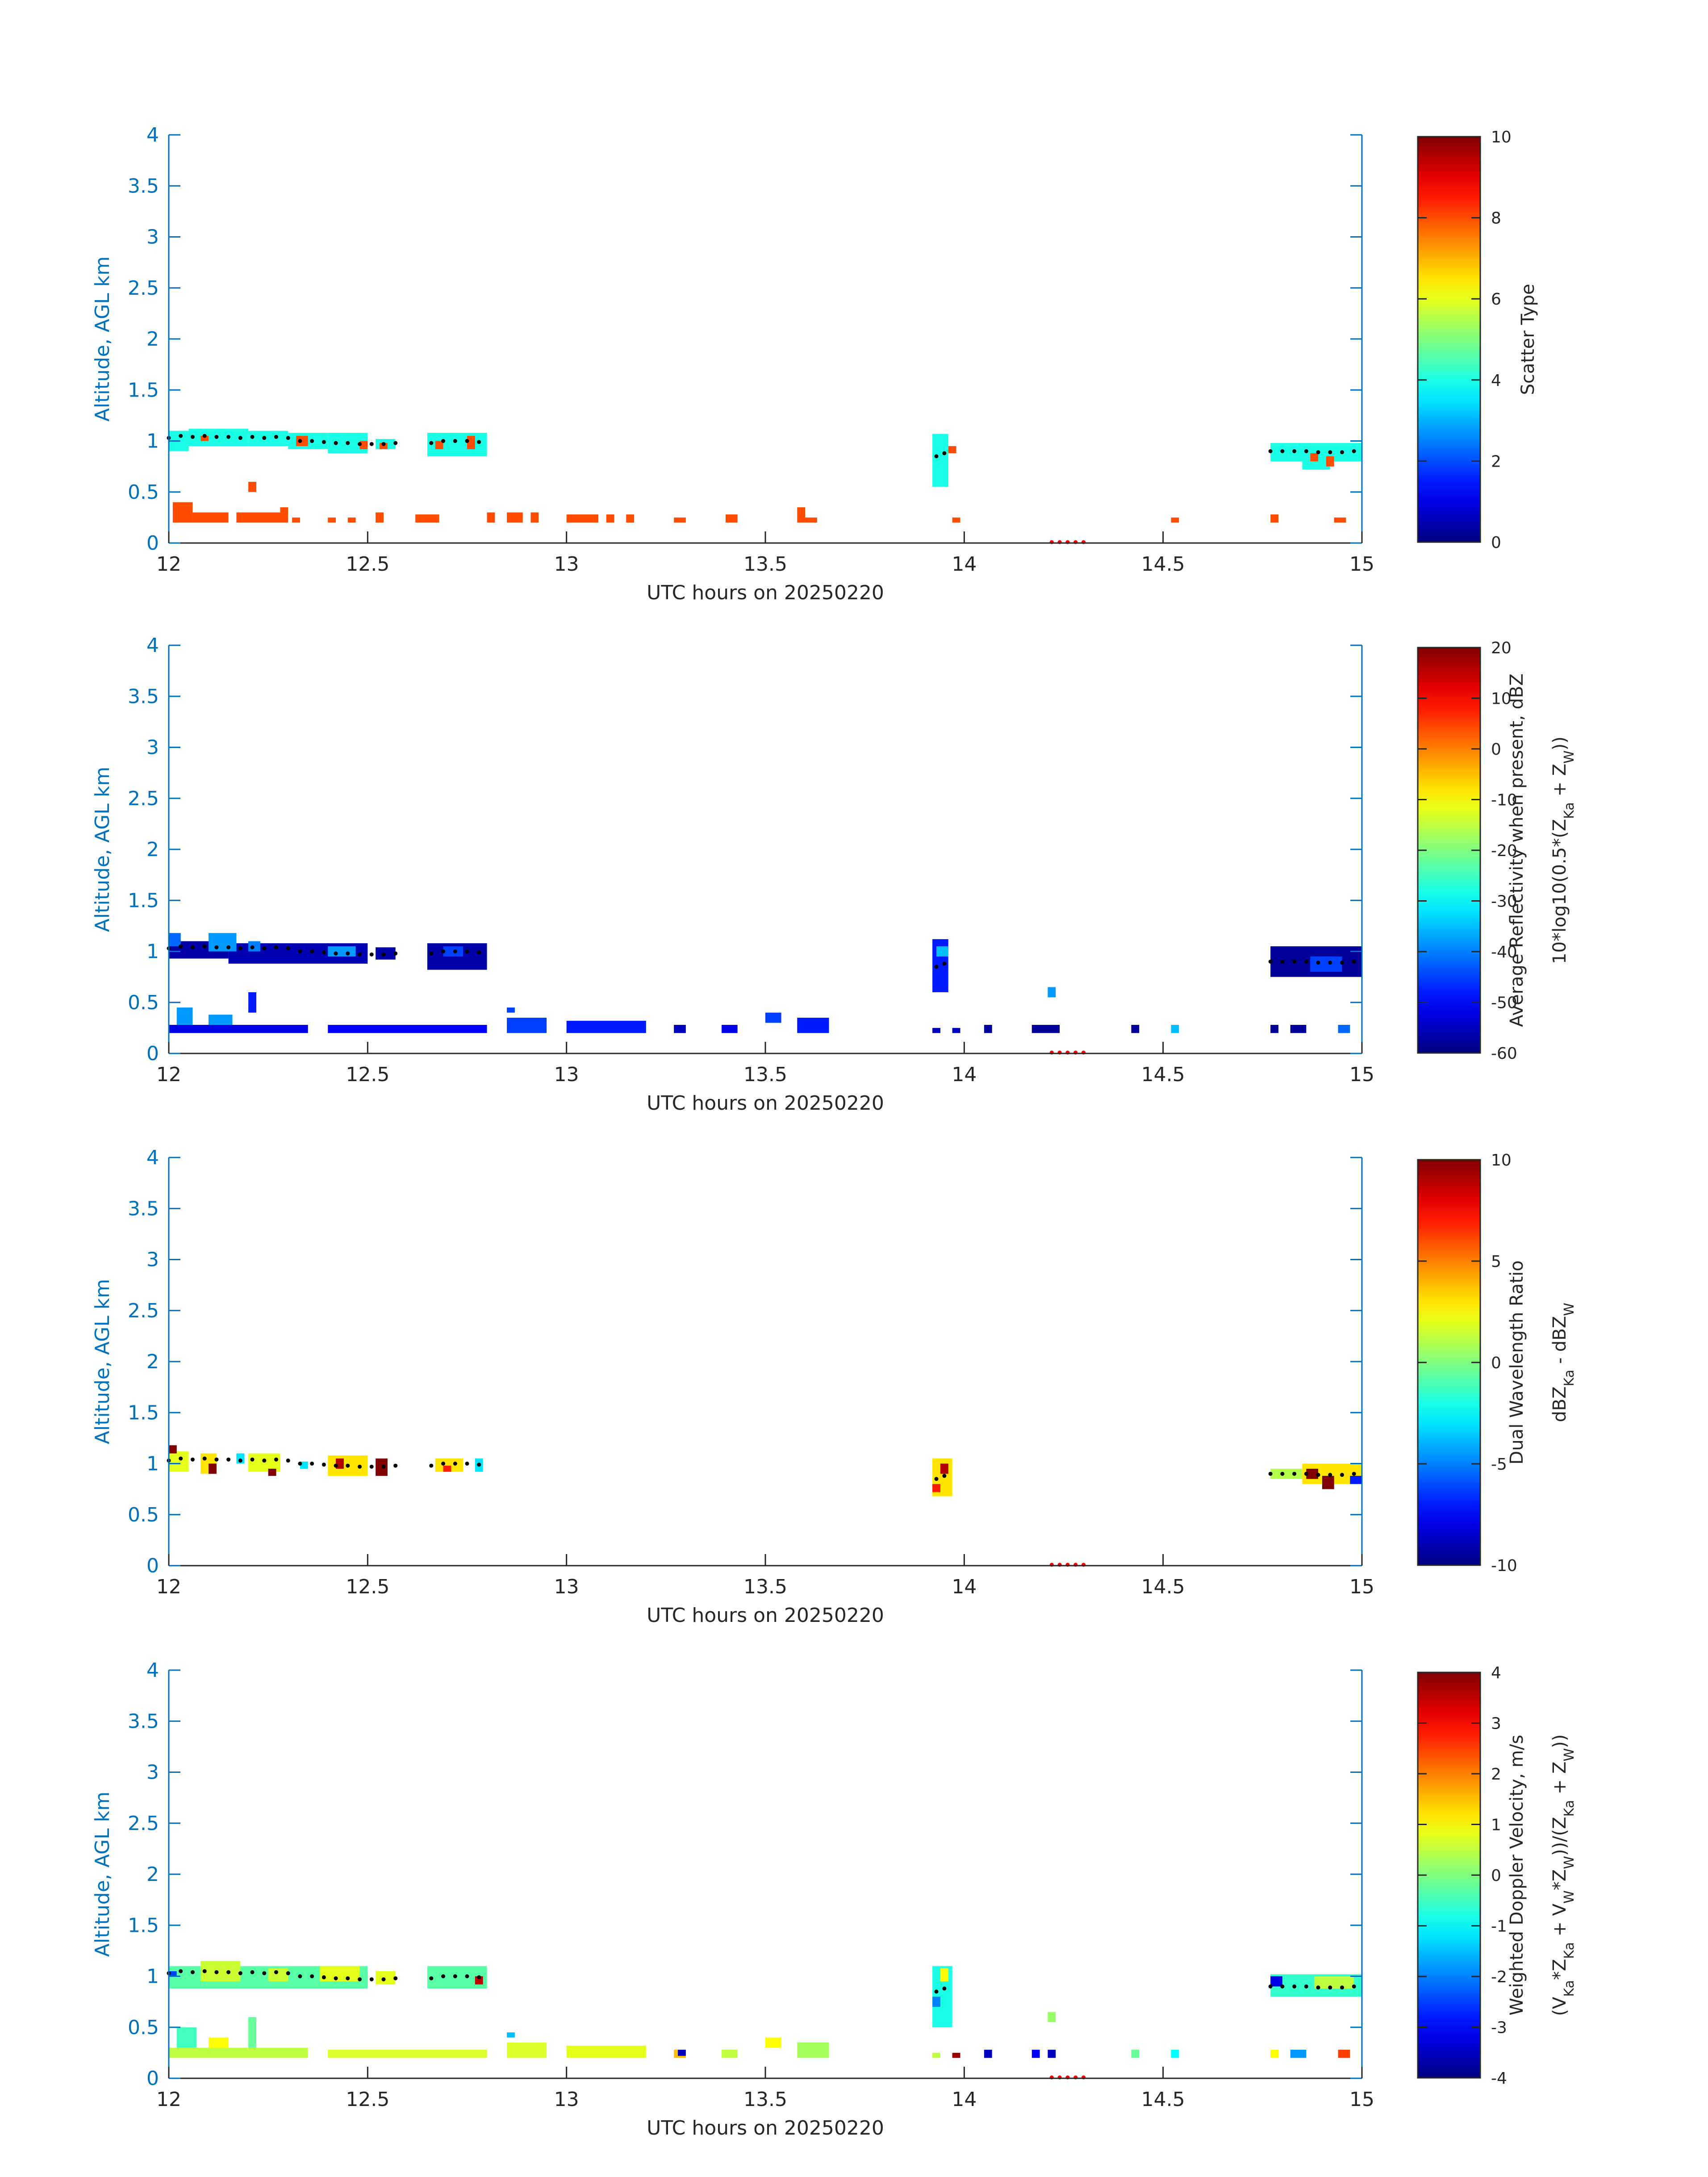 The image size is (1708, 2177). I want to click on y-tick-label: 2.5, so click(143, 1823).